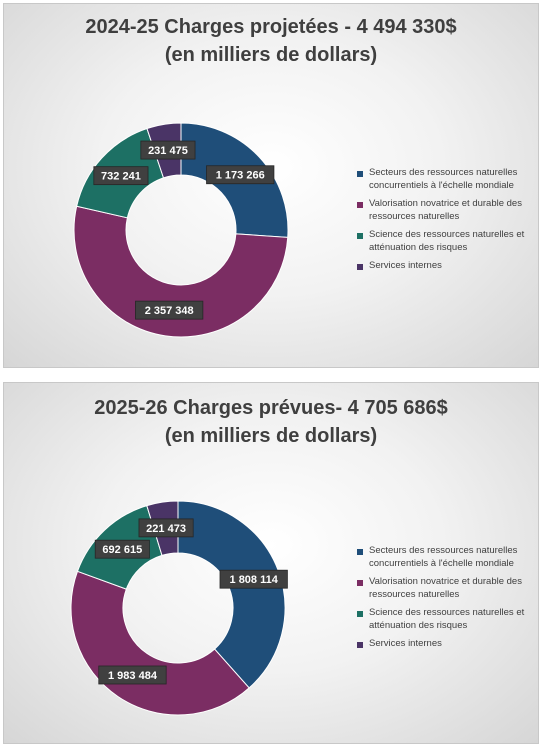 The width and height of the screenshot is (543, 747). I want to click on donut-chart: 1 808 114 1 983 484 692 615 221 473, so click(179, 608).